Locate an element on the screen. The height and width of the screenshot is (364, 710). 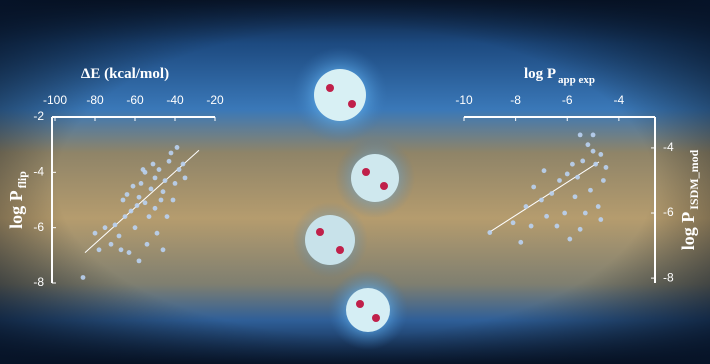
x-tick-label: -4 is located at coordinates (619, 100).